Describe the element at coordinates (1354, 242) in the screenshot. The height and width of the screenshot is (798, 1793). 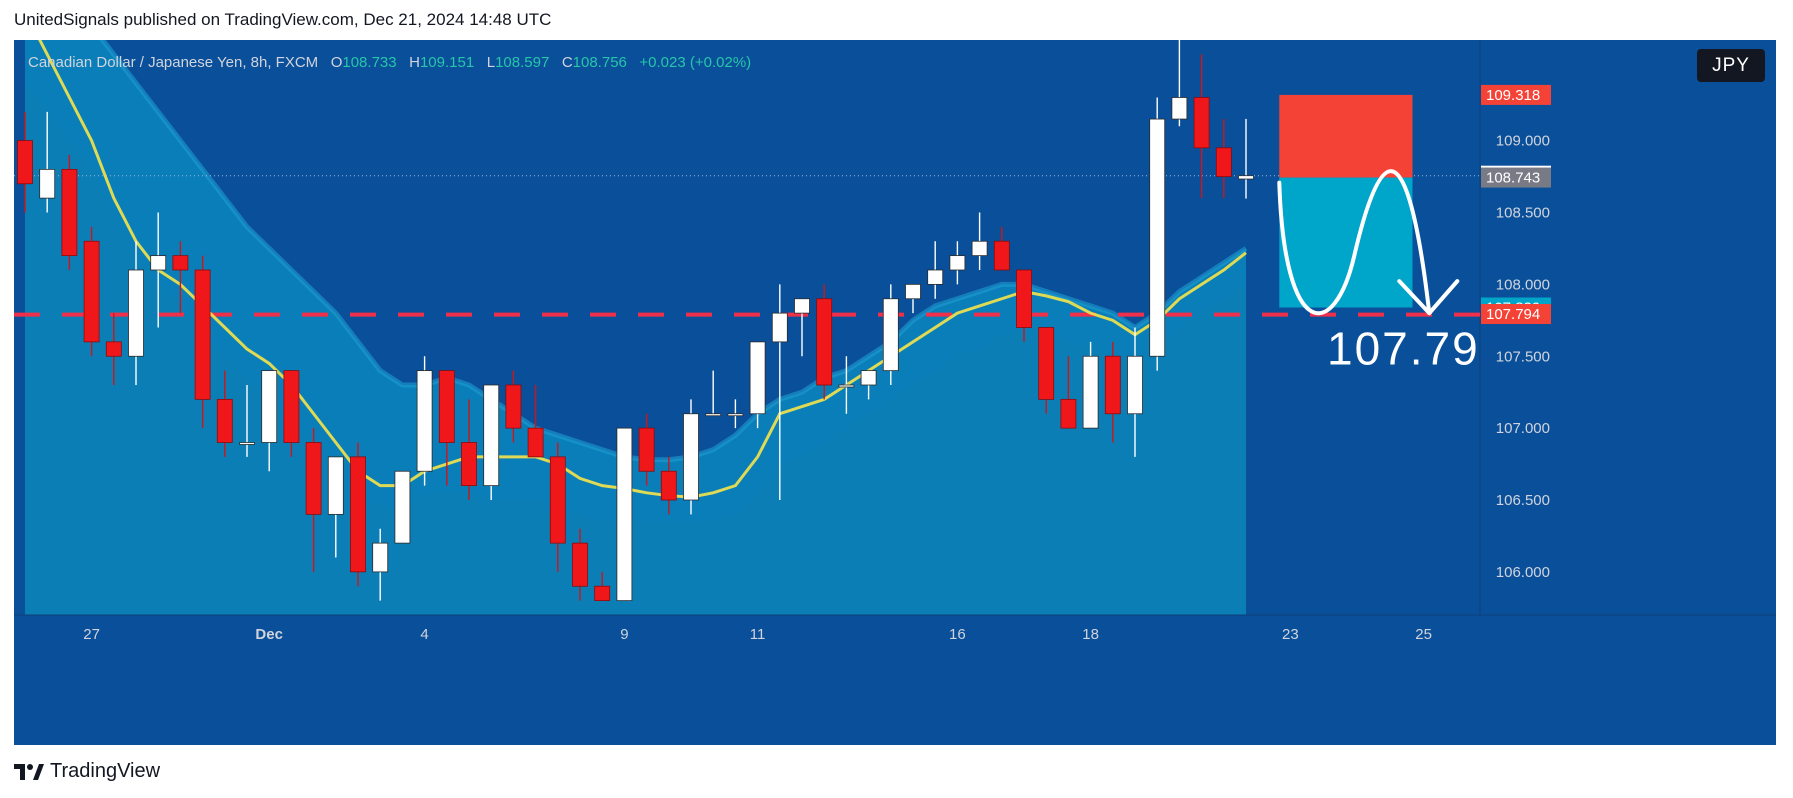
I see `forecast-arrow-curve` at that location.